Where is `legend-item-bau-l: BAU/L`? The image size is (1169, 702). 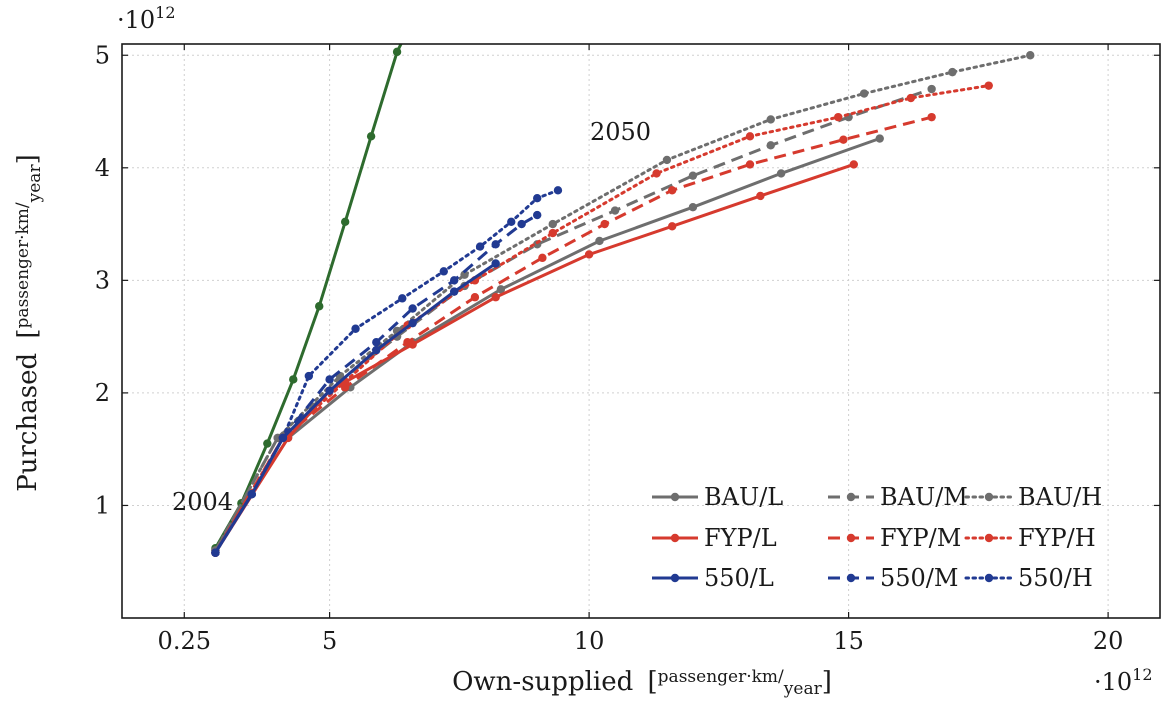 legend-item-bau-l: BAU/L is located at coordinates (717, 497).